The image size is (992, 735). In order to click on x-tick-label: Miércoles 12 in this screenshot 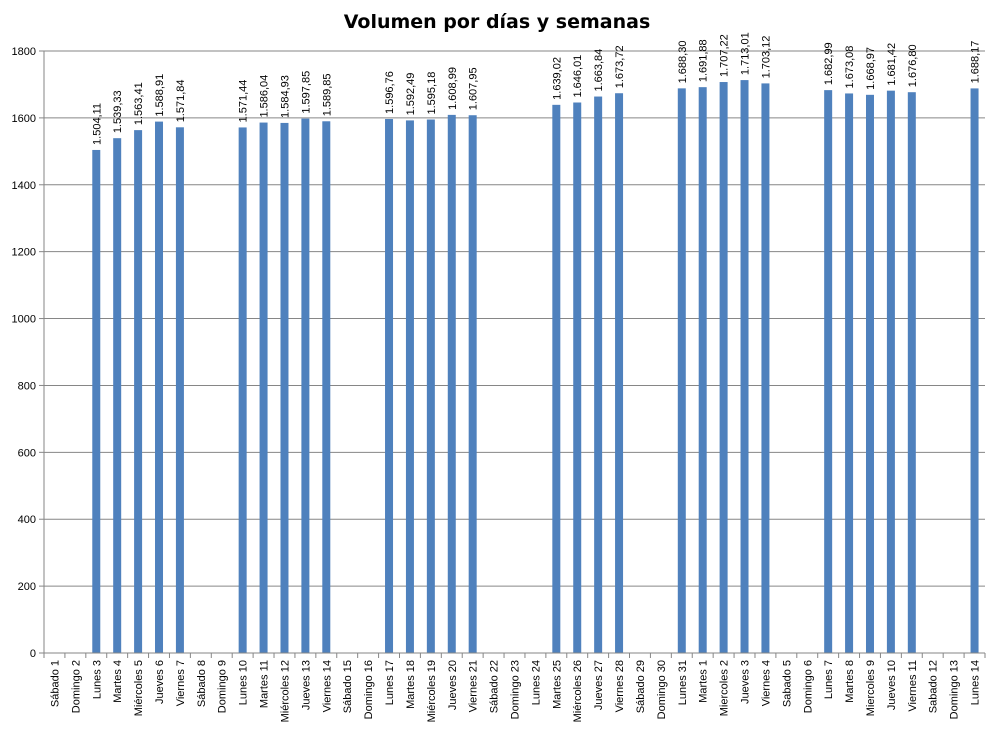, I will do `click(285, 691)`.